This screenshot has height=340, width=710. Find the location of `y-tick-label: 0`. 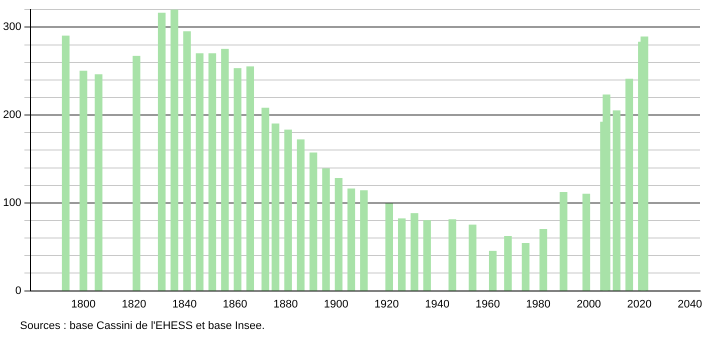

y-tick-label: 0 is located at coordinates (18, 290).